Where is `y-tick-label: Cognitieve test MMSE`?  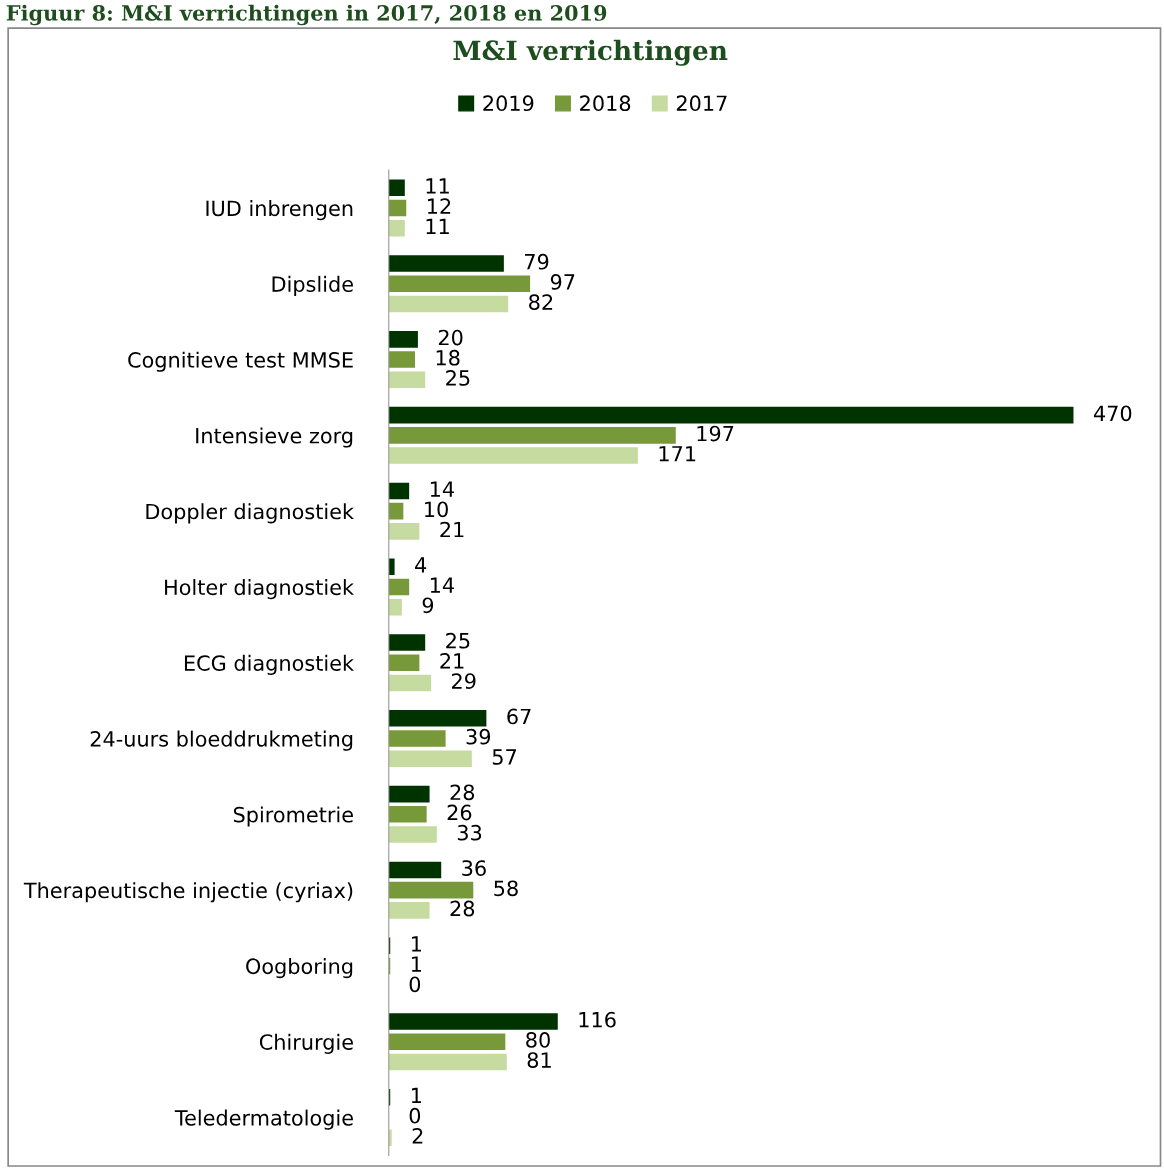
y-tick-label: Cognitieve test MMSE is located at coordinates (240, 361).